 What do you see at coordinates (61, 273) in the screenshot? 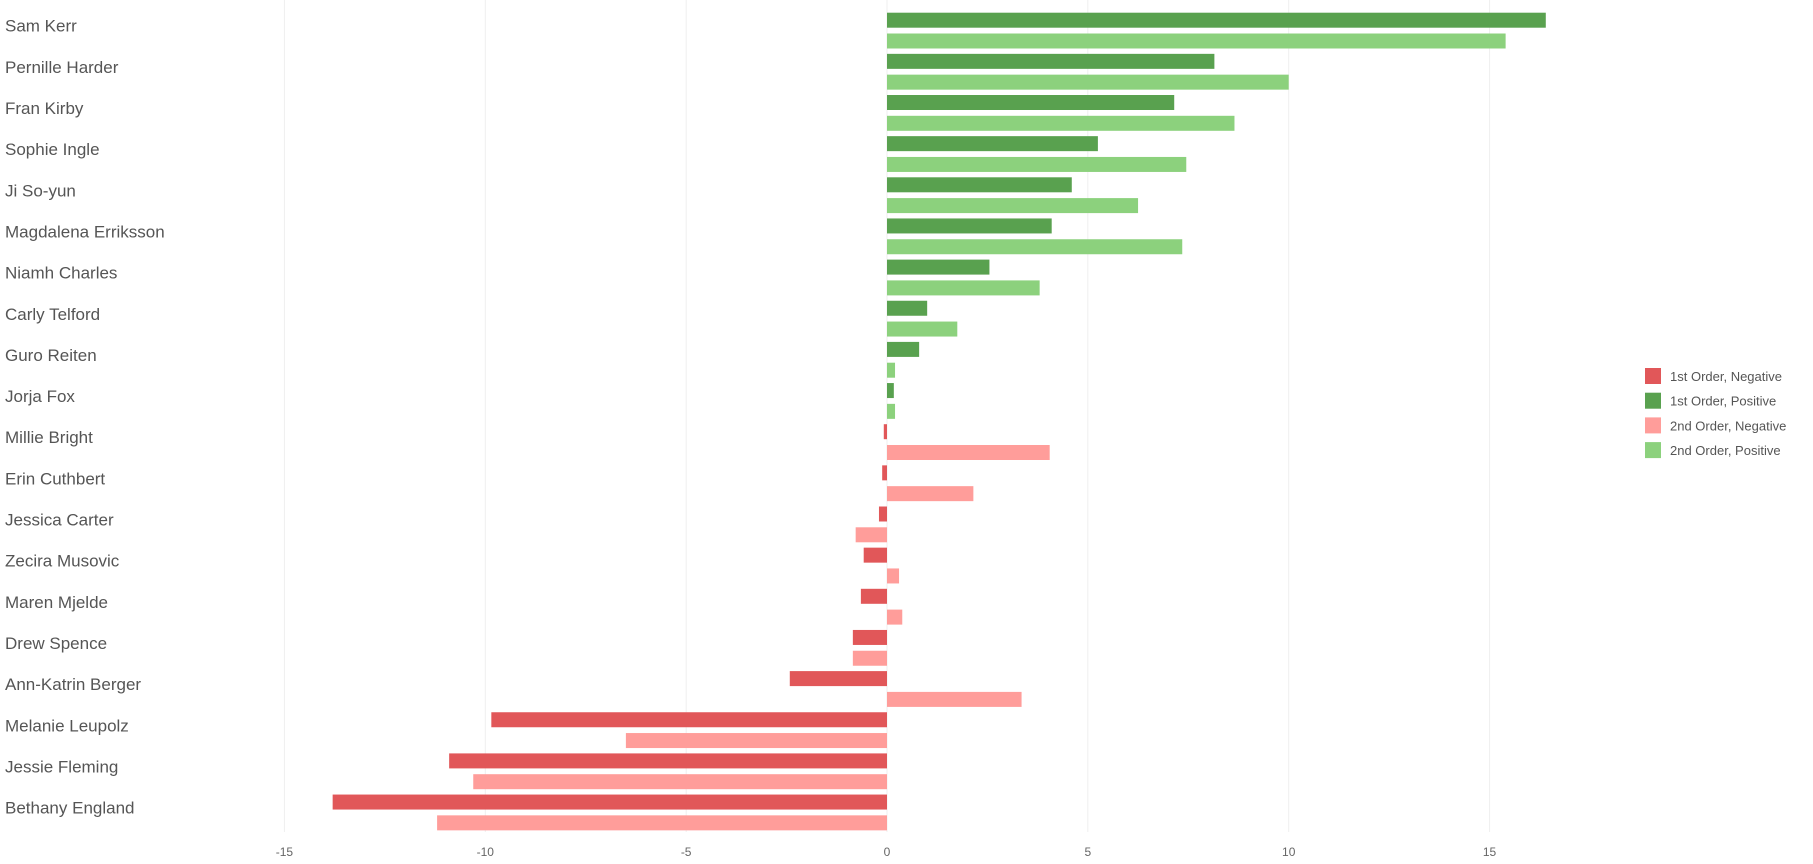
I see `row-label: Niamh Charles` at bounding box center [61, 273].